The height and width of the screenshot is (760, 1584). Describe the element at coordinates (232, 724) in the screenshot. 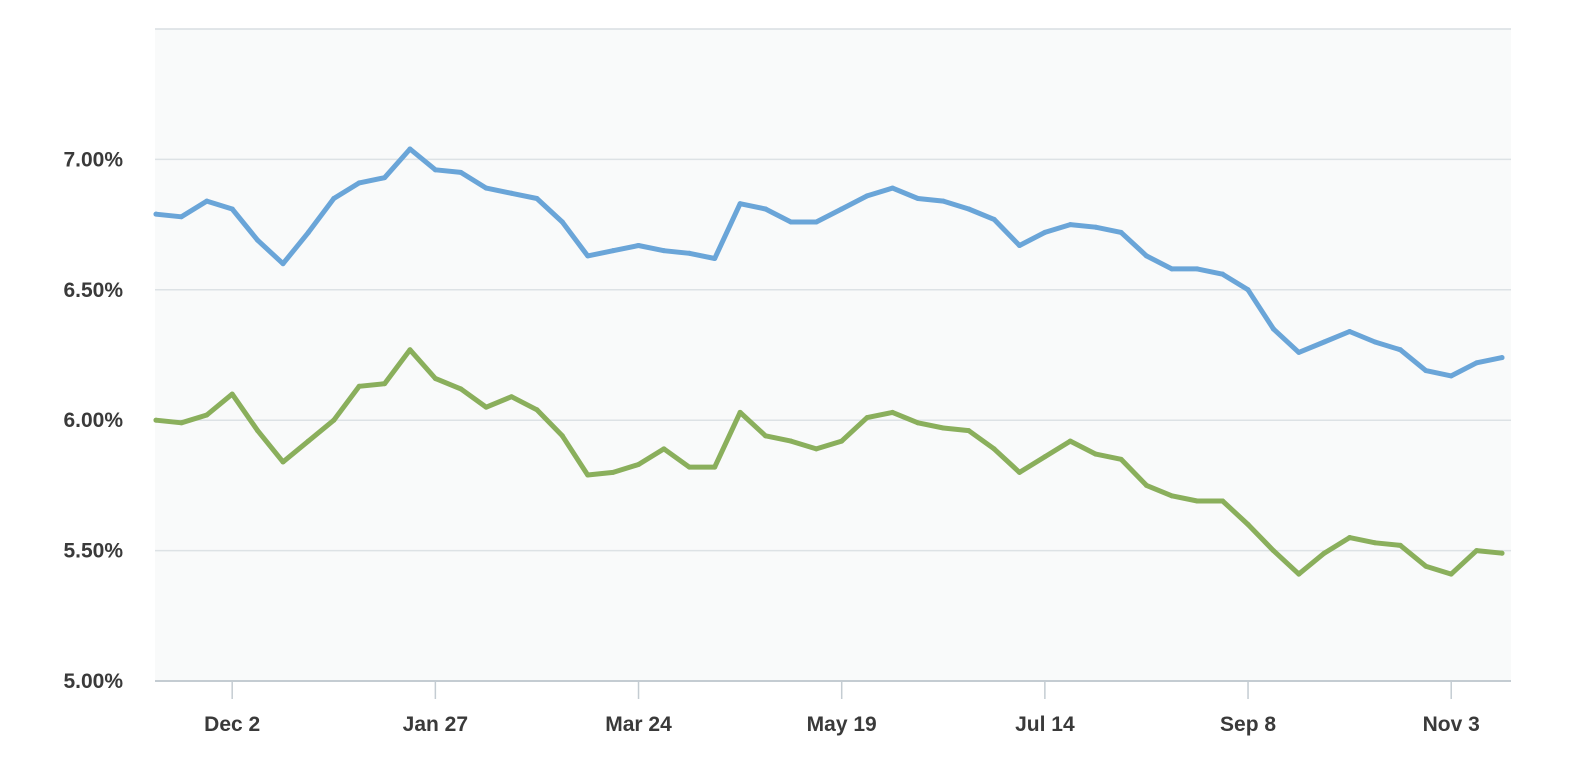

I see `x-tick-label: Dec 2` at that location.